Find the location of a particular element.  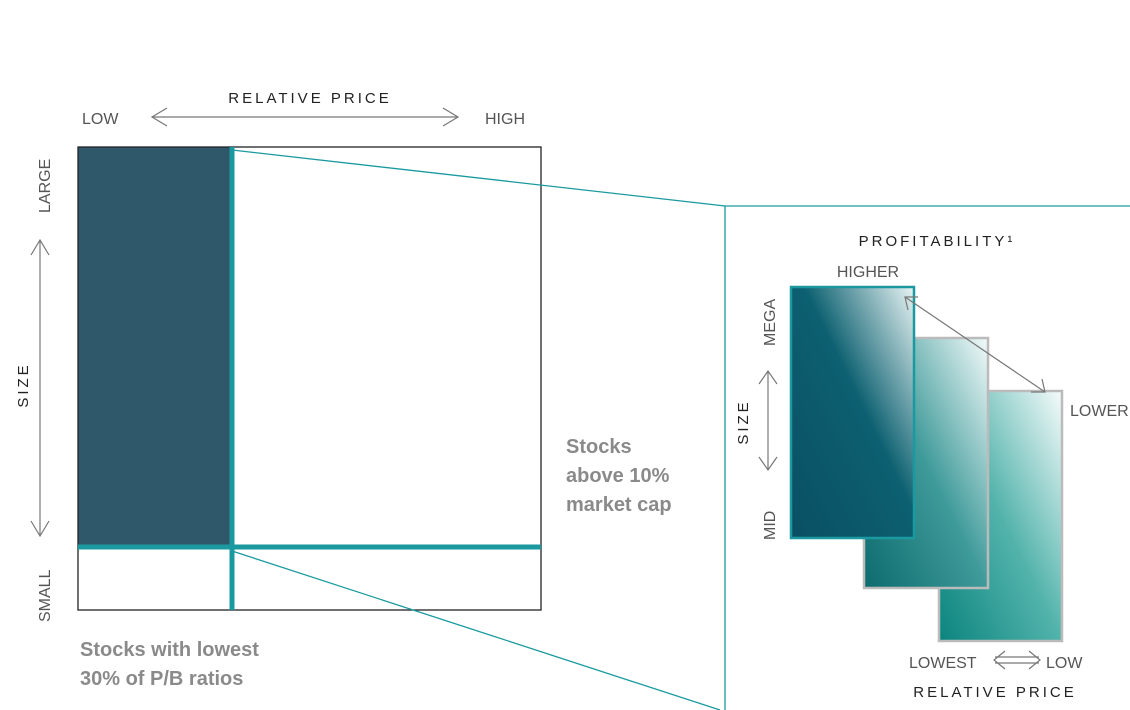

zoom-connector-bottom is located at coordinates (476, 630).